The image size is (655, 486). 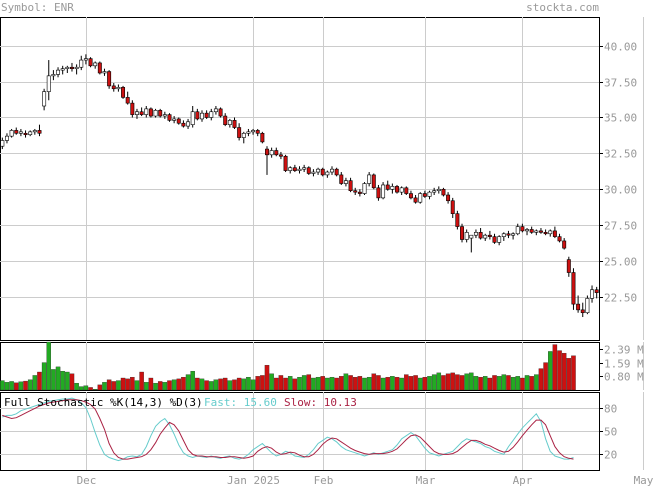 What do you see at coordinates (620, 83) in the screenshot?
I see `price-tick-label: 37.50` at bounding box center [620, 83].